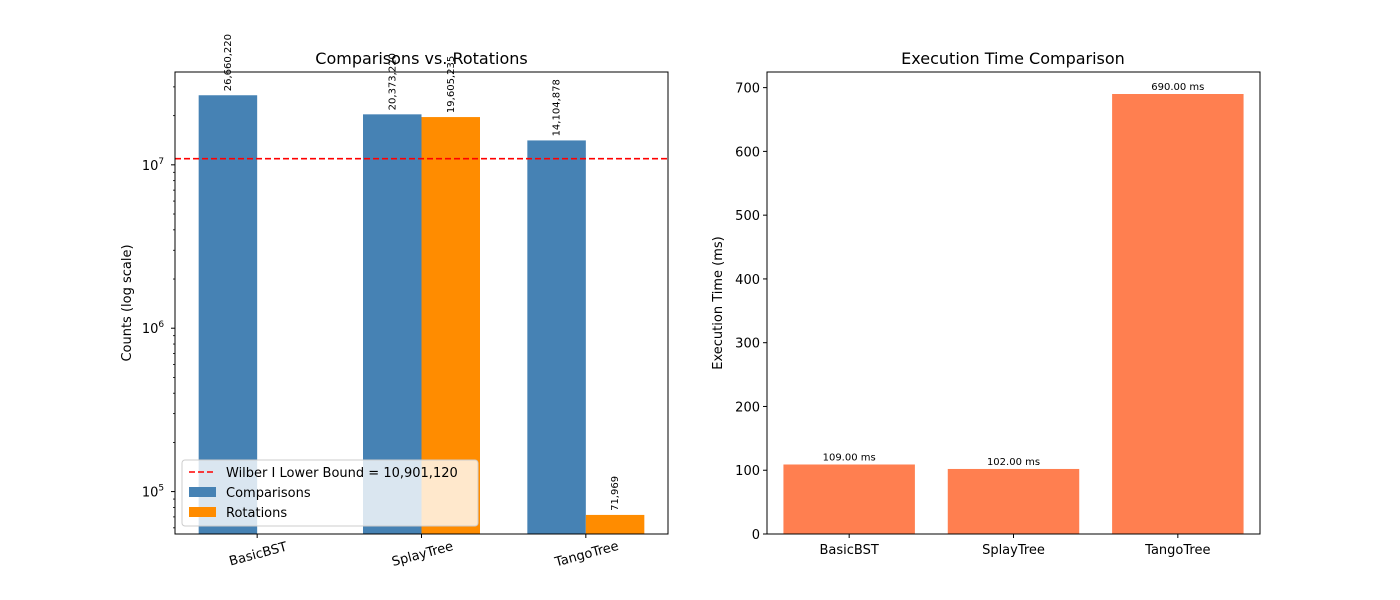  Describe the element at coordinates (202, 492) in the screenshot. I see `legend-swatch-comparisons` at that location.